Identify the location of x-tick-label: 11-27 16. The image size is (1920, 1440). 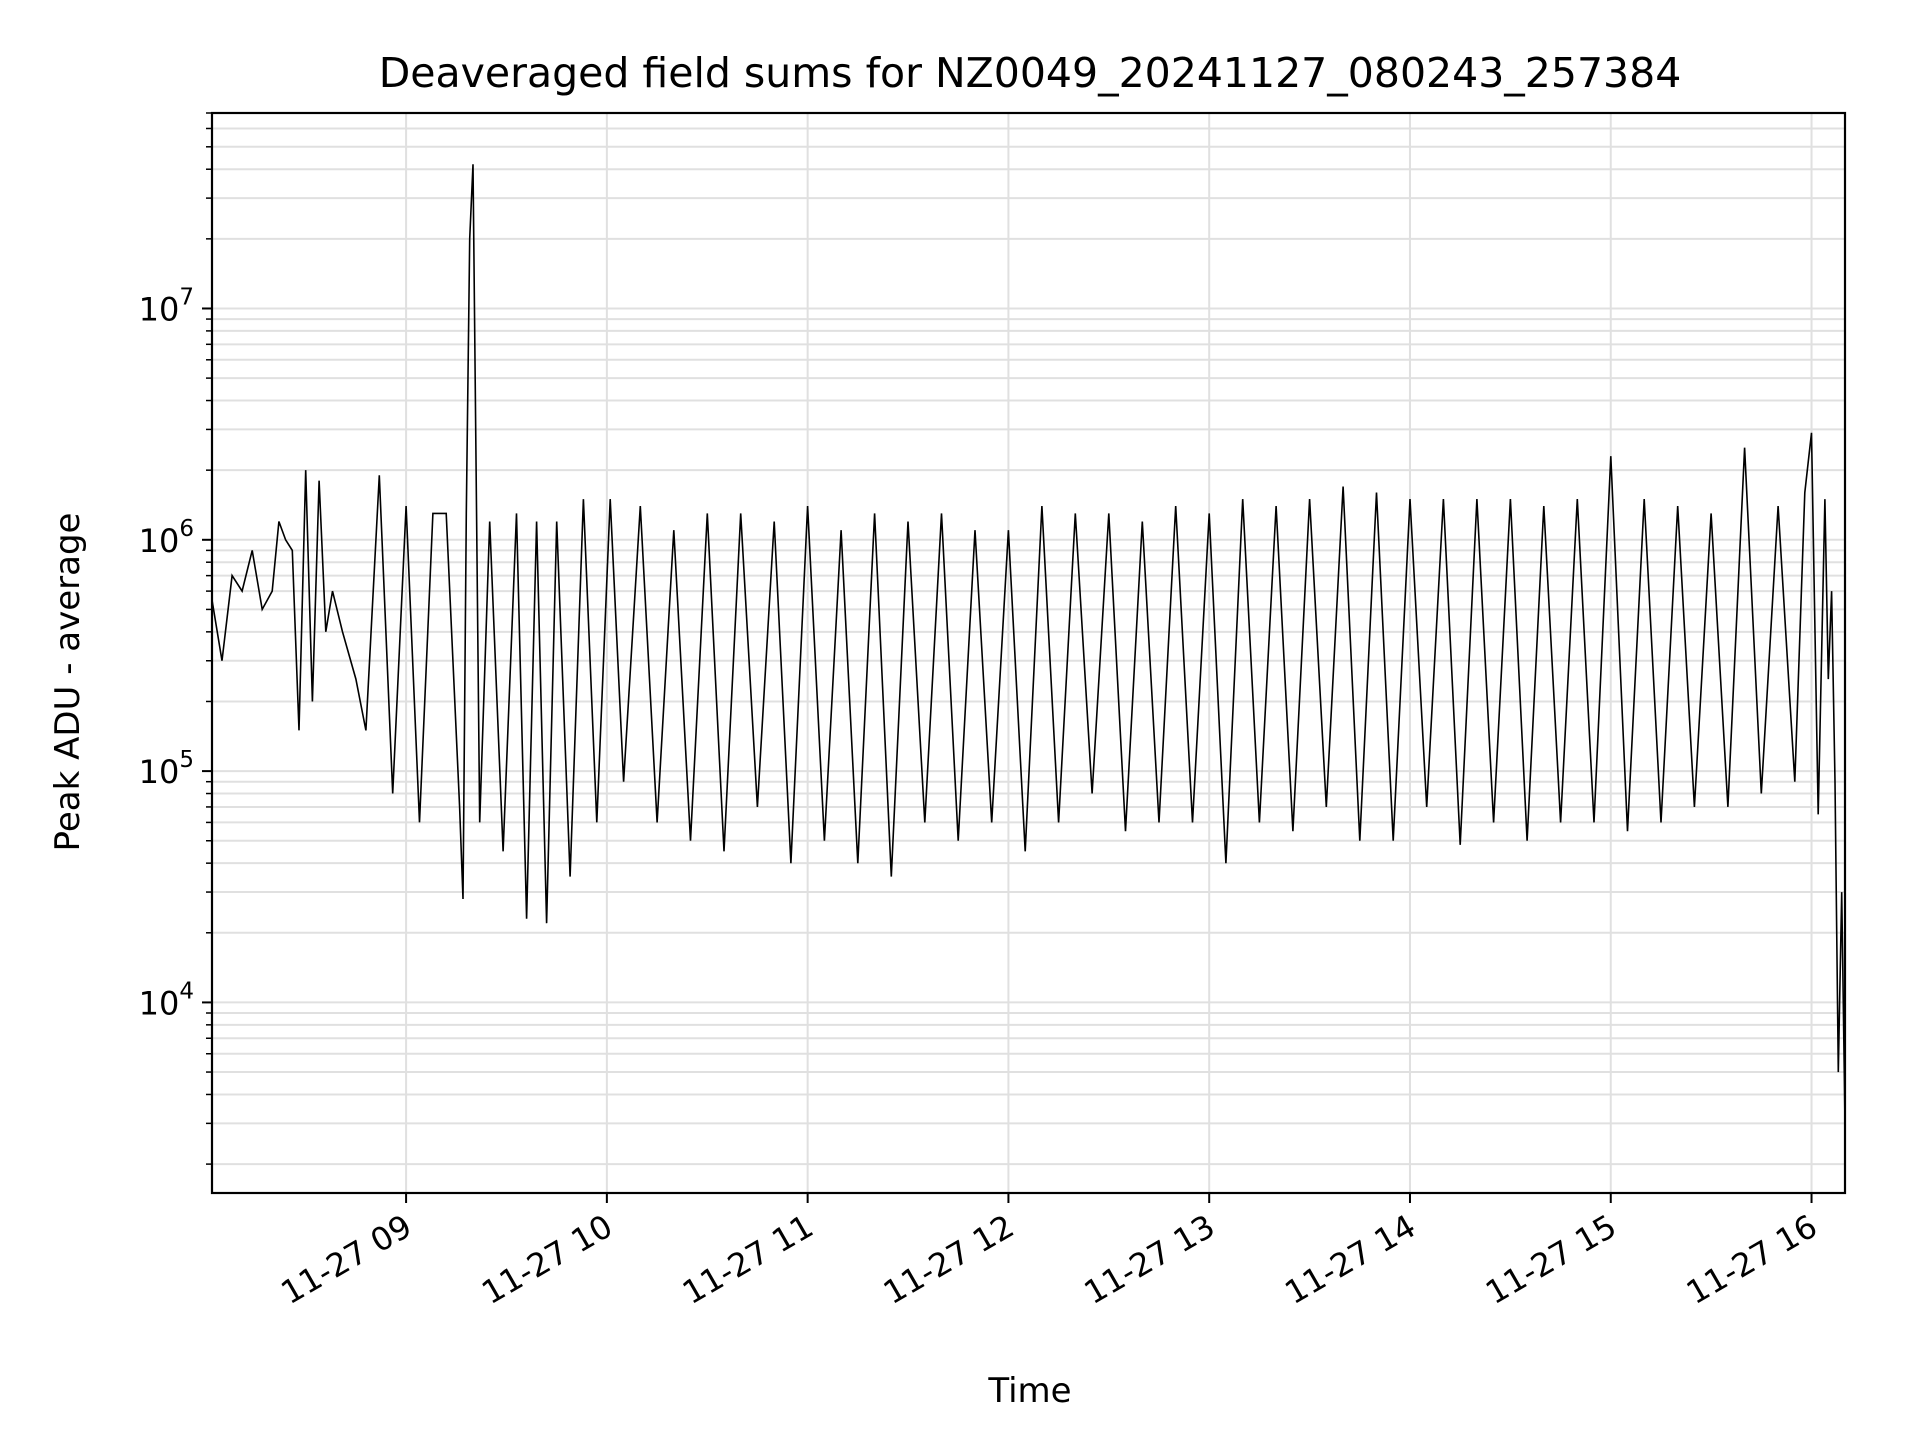
(1752, 1259).